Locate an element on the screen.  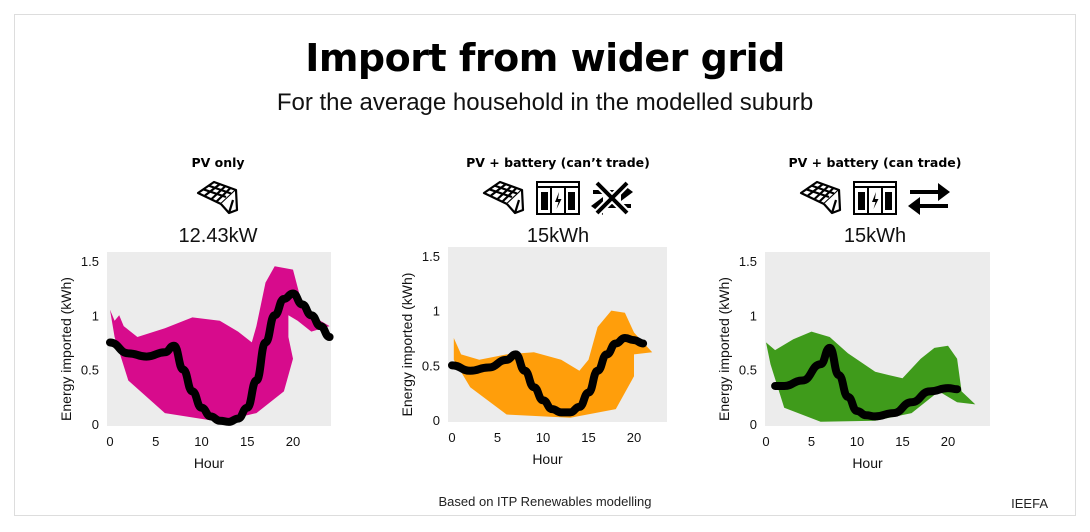
series-line is located at coordinates (220, 357).